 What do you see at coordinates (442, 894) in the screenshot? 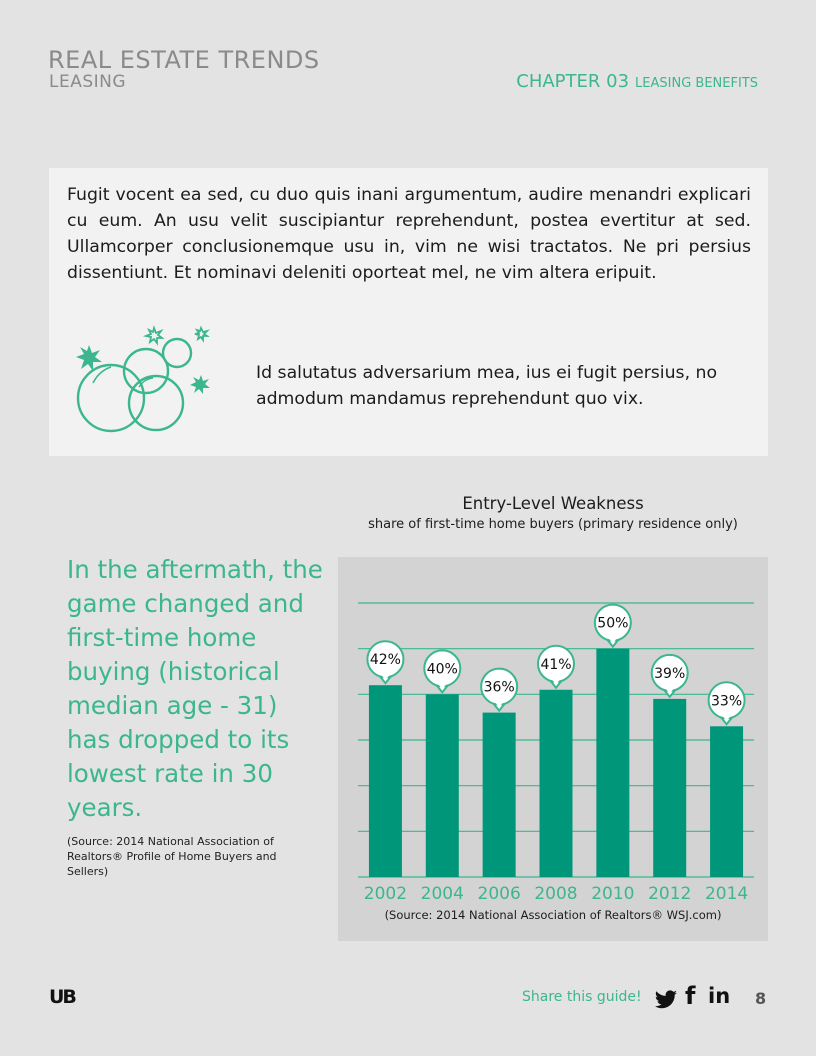
I see `x-tick-label: 2004` at bounding box center [442, 894].